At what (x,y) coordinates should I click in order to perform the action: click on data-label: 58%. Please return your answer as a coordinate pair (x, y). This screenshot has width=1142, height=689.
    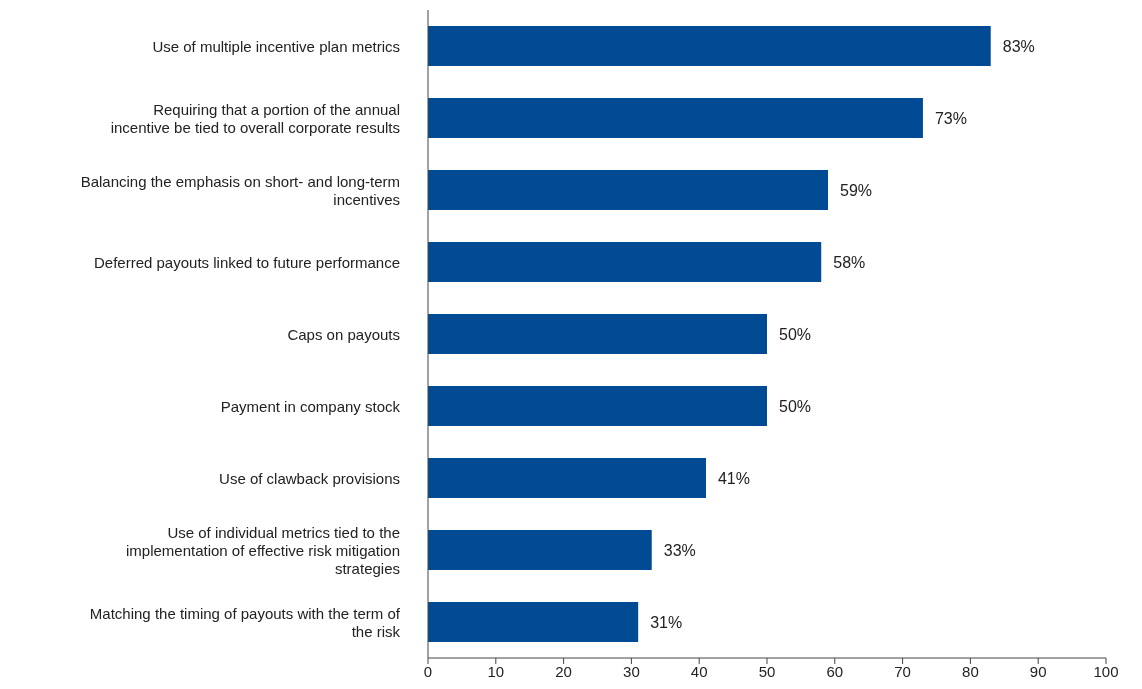
    Looking at the image, I should click on (849, 262).